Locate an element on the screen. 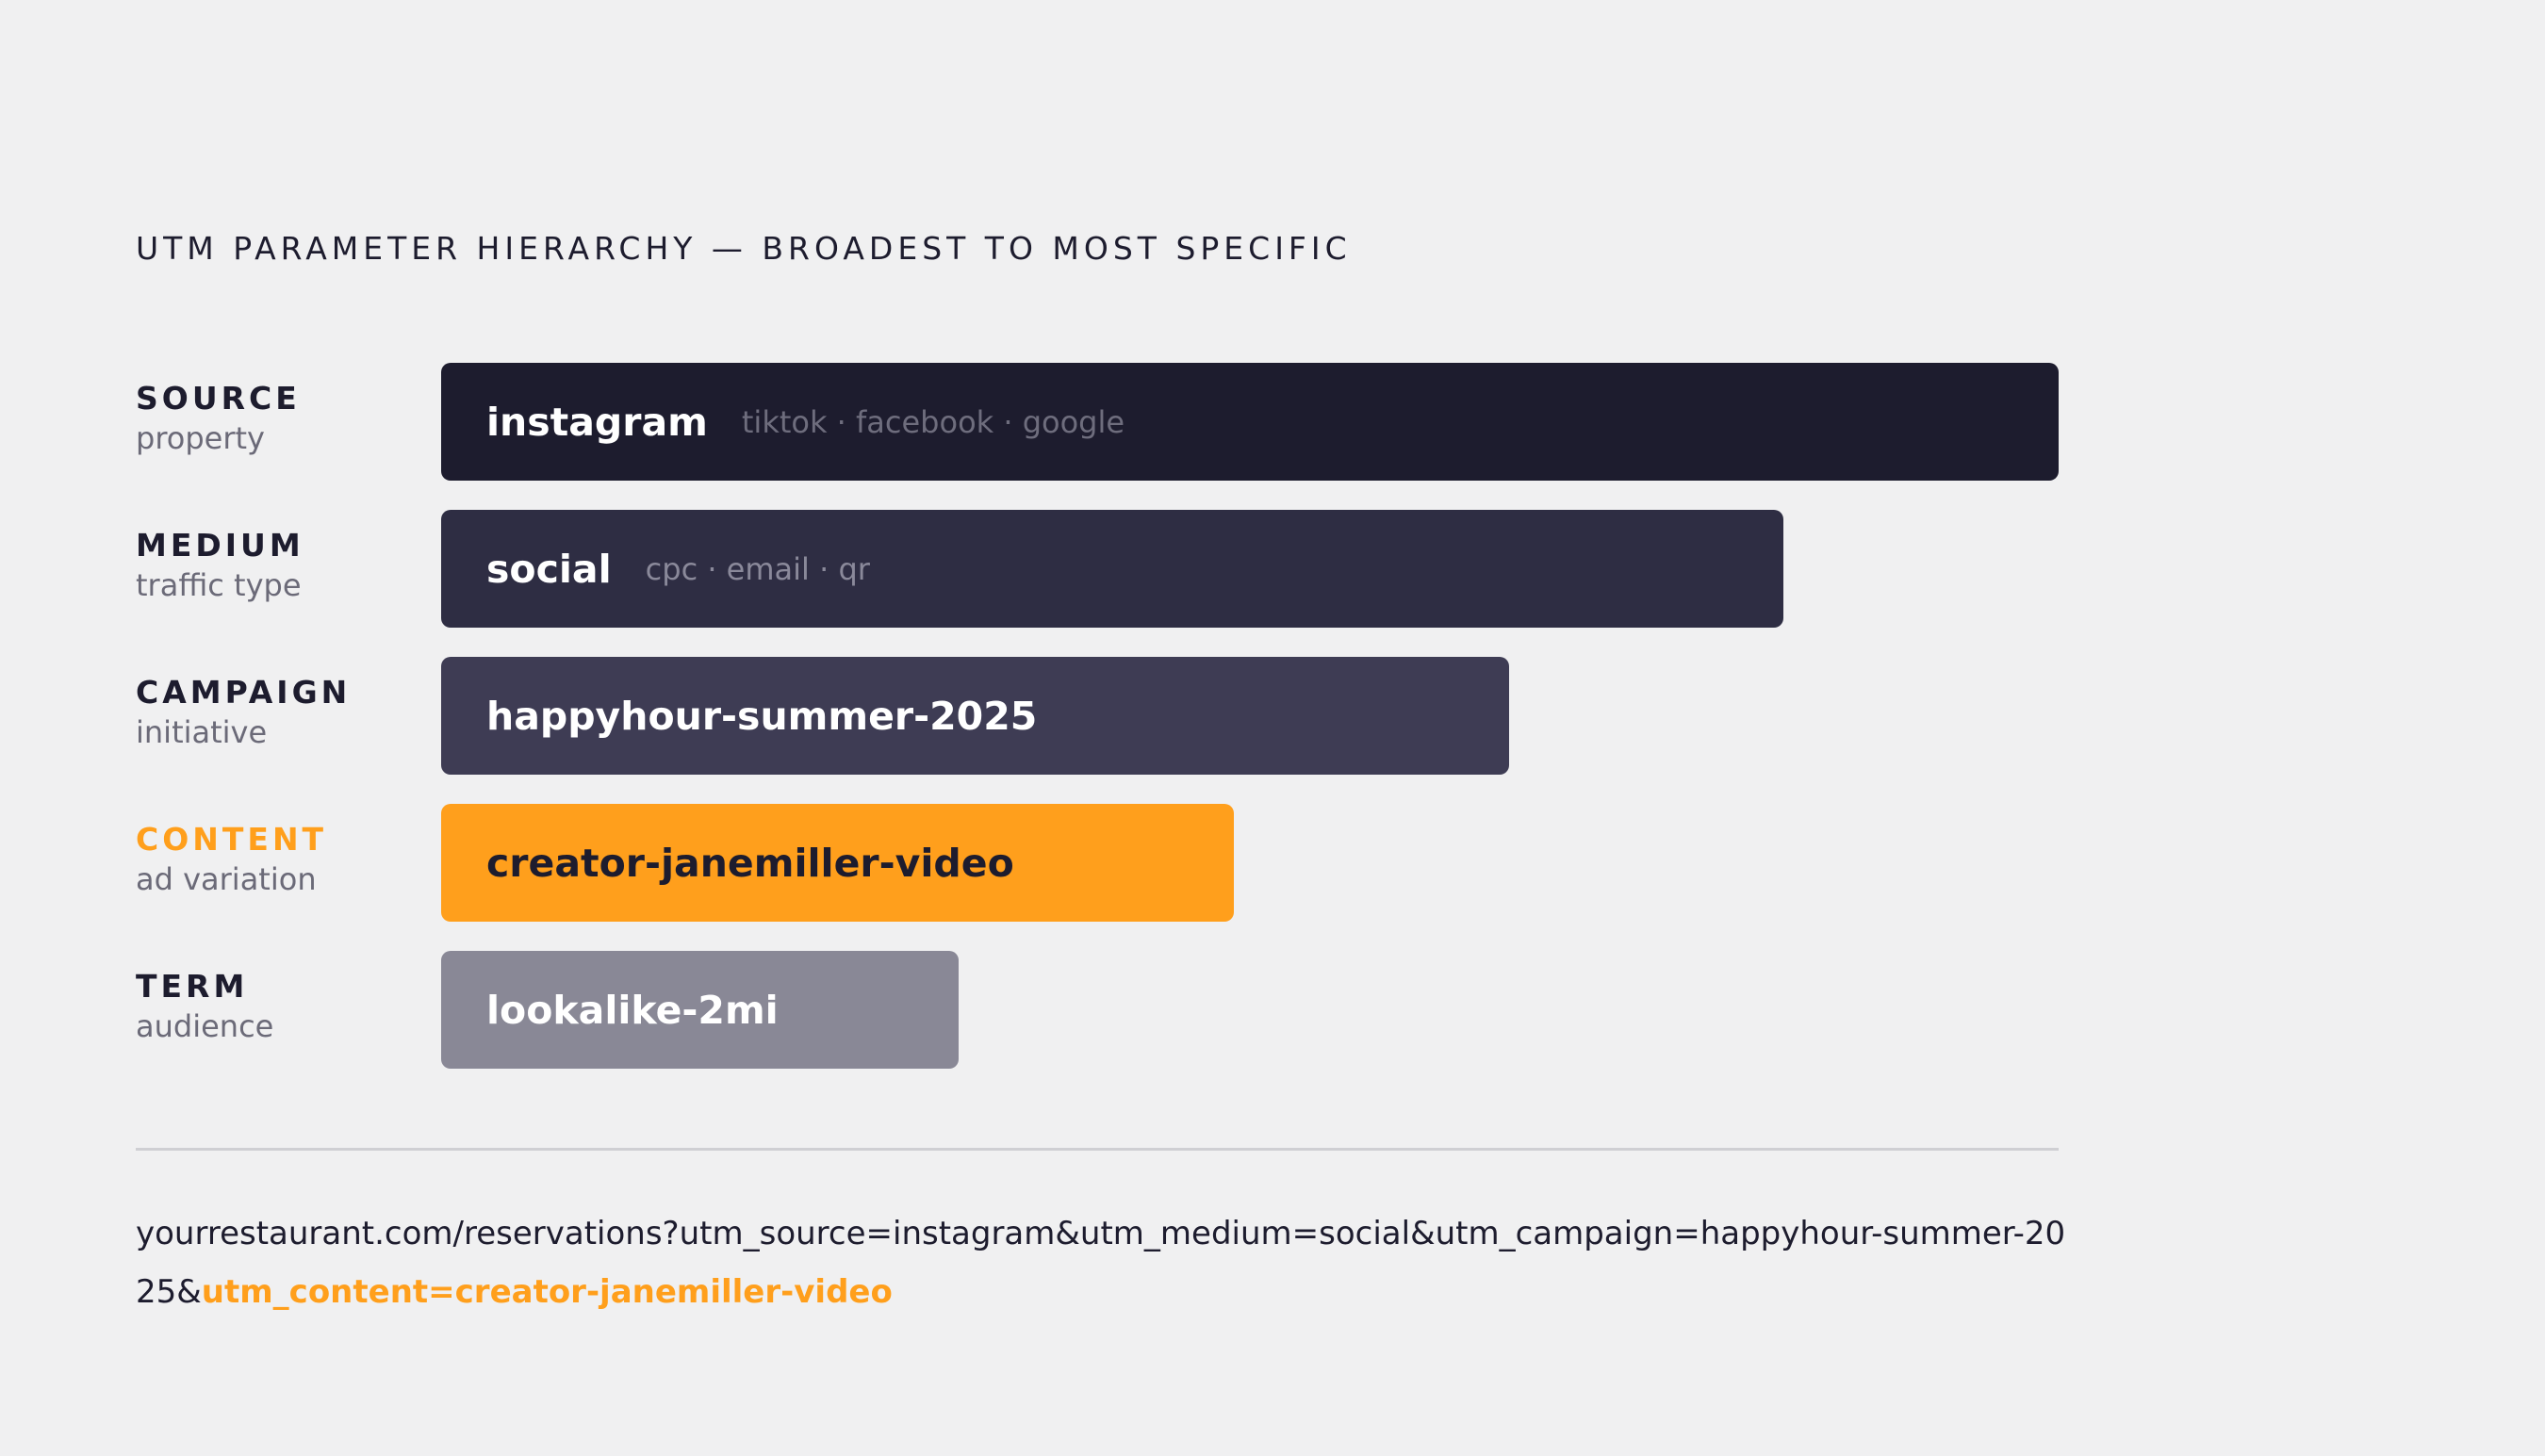  param-description-term: audience is located at coordinates (205, 1026).